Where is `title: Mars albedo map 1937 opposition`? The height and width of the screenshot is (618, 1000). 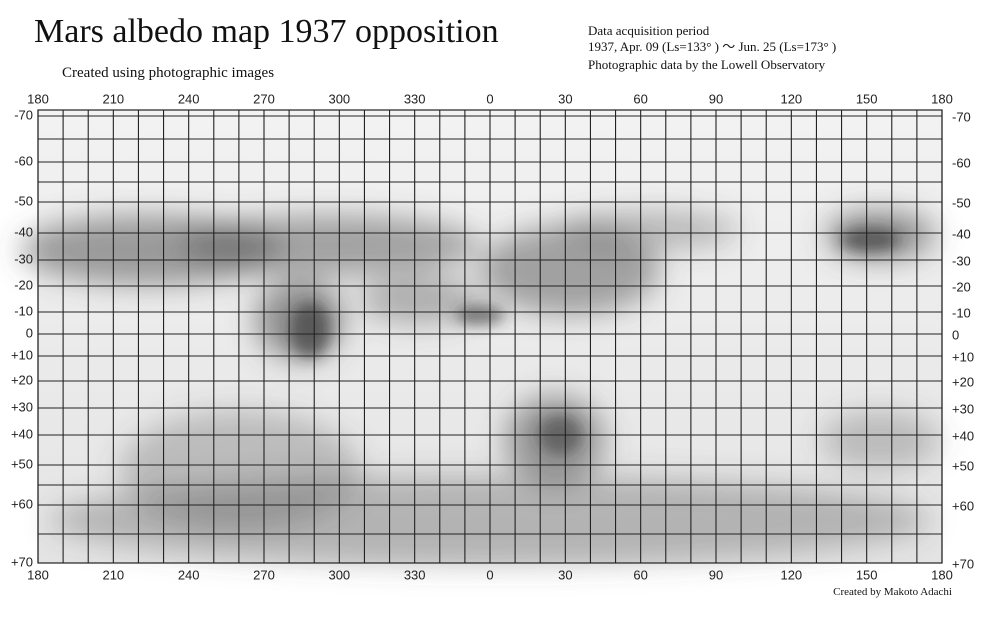
title: Mars albedo map 1937 opposition is located at coordinates (266, 31).